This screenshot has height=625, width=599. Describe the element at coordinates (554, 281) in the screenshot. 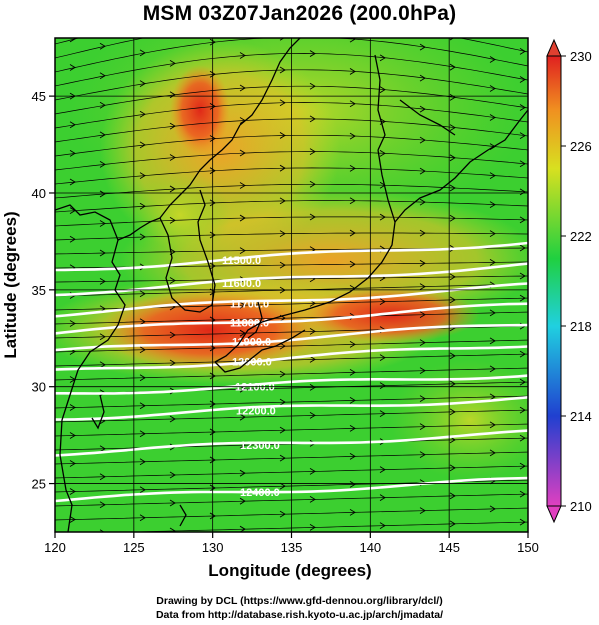

I see `colorbar-body` at that location.